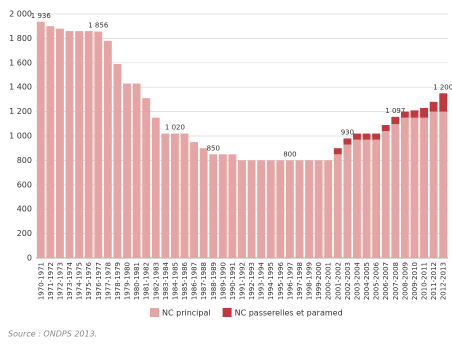  What do you see at coordinates (262, 280) in the screenshot?
I see `x-tick-label: 1993-1994` at bounding box center [262, 280].